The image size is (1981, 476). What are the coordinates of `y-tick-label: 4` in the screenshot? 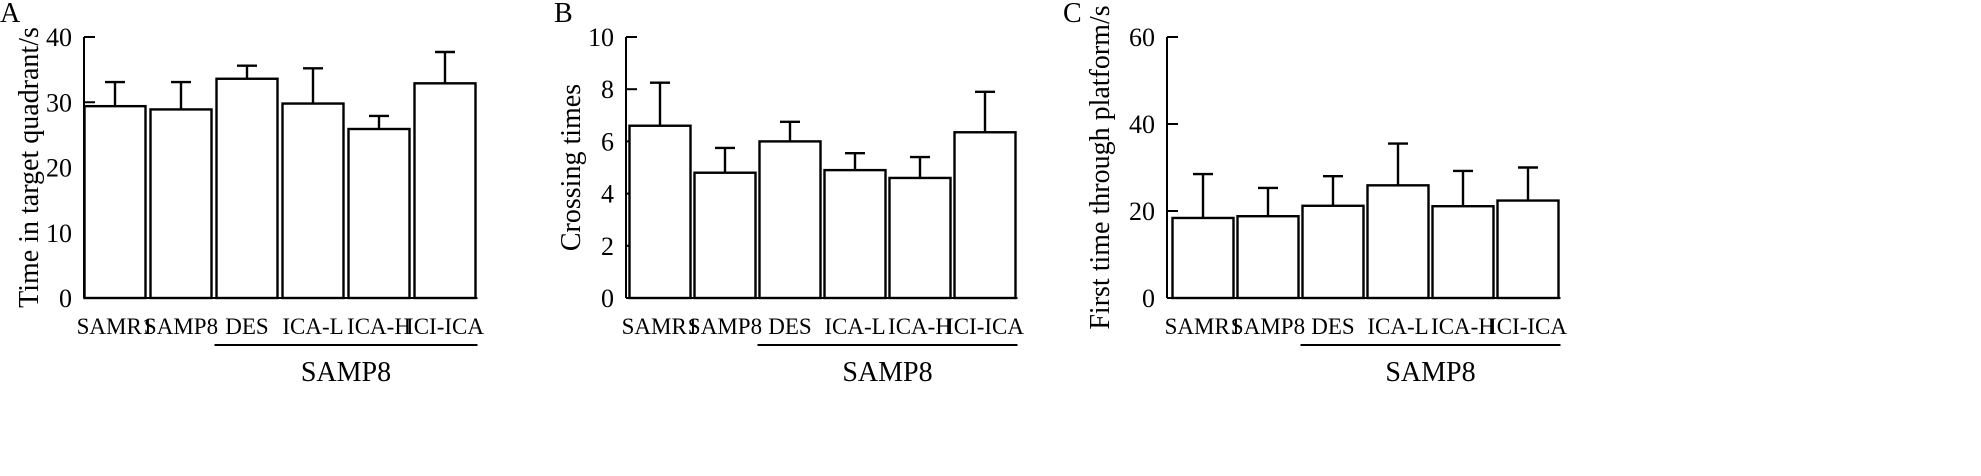 It's located at (607, 194).